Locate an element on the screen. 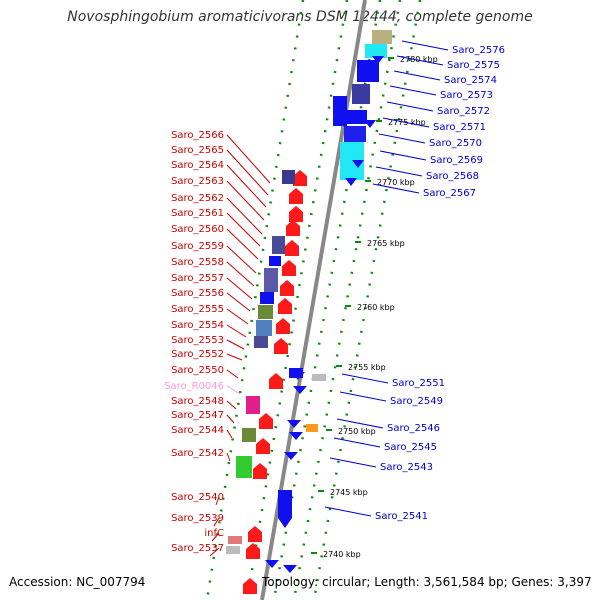 The image size is (600, 600). right-gene-label: Saro_2570 is located at coordinates (455, 143).